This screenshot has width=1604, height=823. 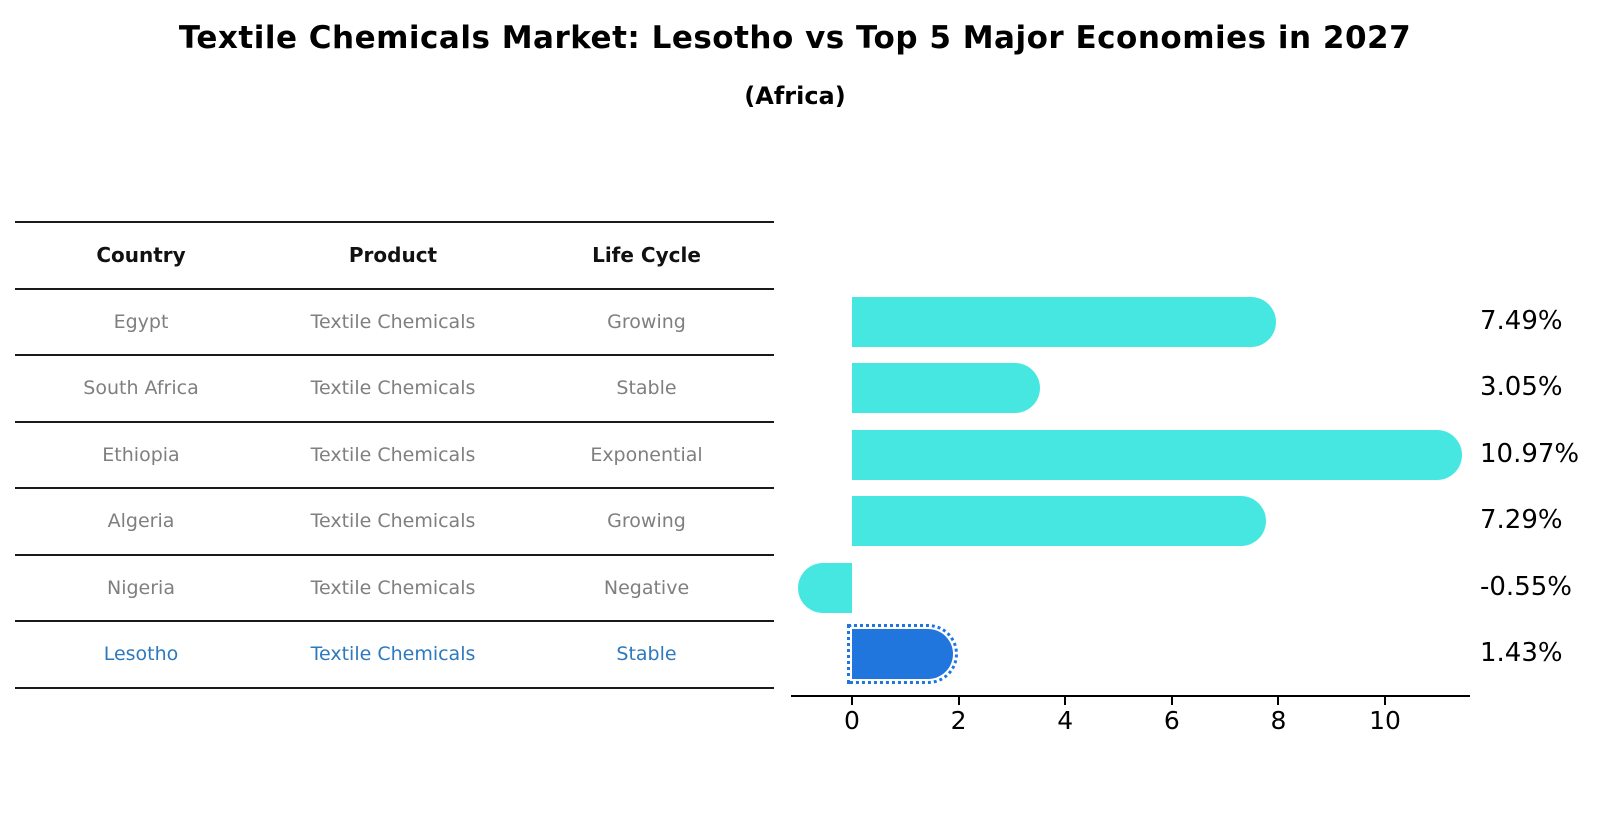 I want to click on chart-subtitle: (Africa), so click(x=795, y=96).